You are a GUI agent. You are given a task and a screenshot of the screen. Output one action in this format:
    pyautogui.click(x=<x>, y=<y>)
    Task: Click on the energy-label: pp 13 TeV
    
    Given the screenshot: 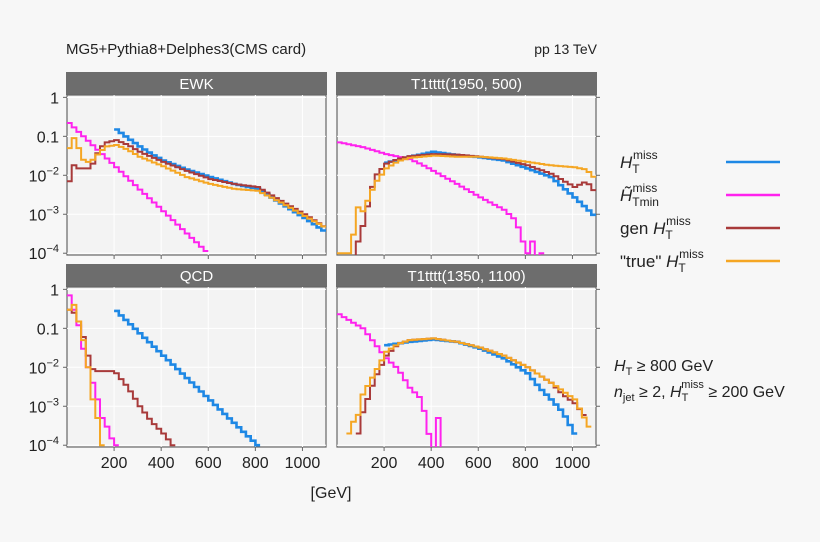 What is the action you would take?
    pyautogui.click(x=565, y=49)
    